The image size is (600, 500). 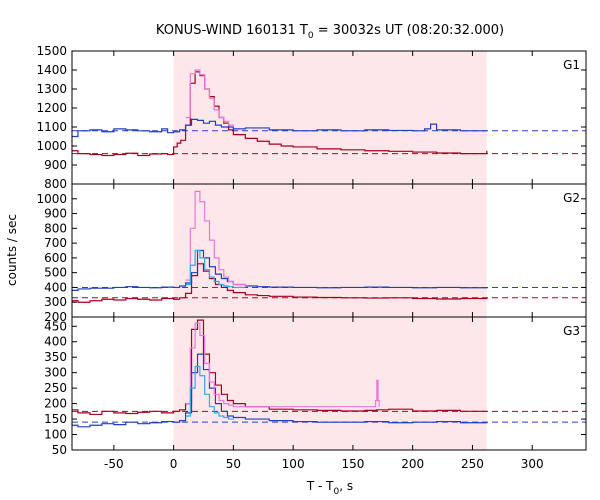 I want to click on x-tick-label: -50, so click(x=114, y=464).